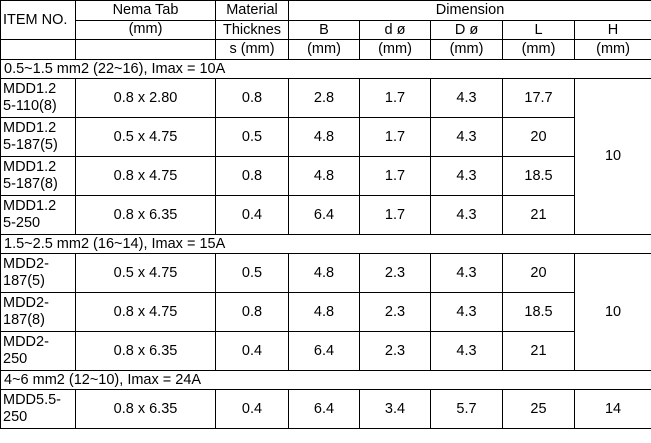  I want to click on dim-col-d-big-unit: (mm), so click(466, 49).